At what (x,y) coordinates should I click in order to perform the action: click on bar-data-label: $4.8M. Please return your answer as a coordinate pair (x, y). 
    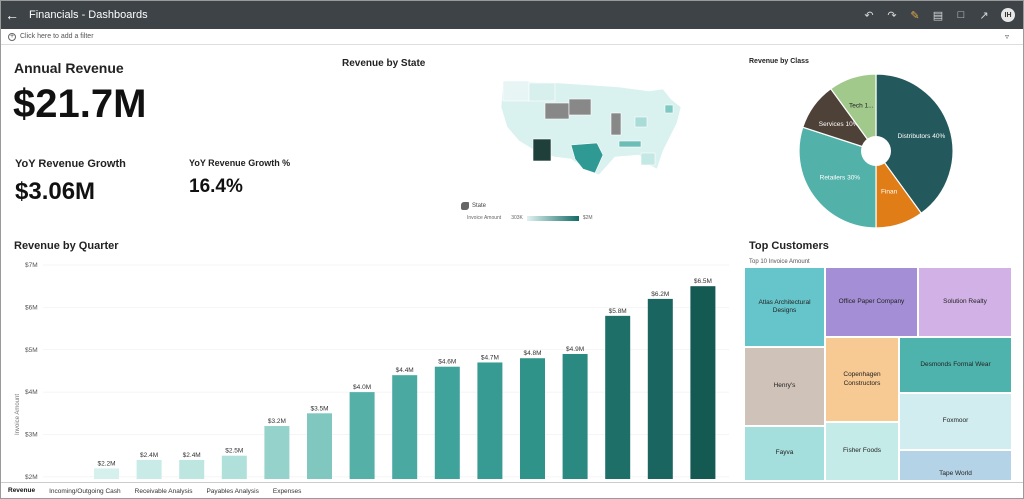
    Looking at the image, I should click on (532, 353).